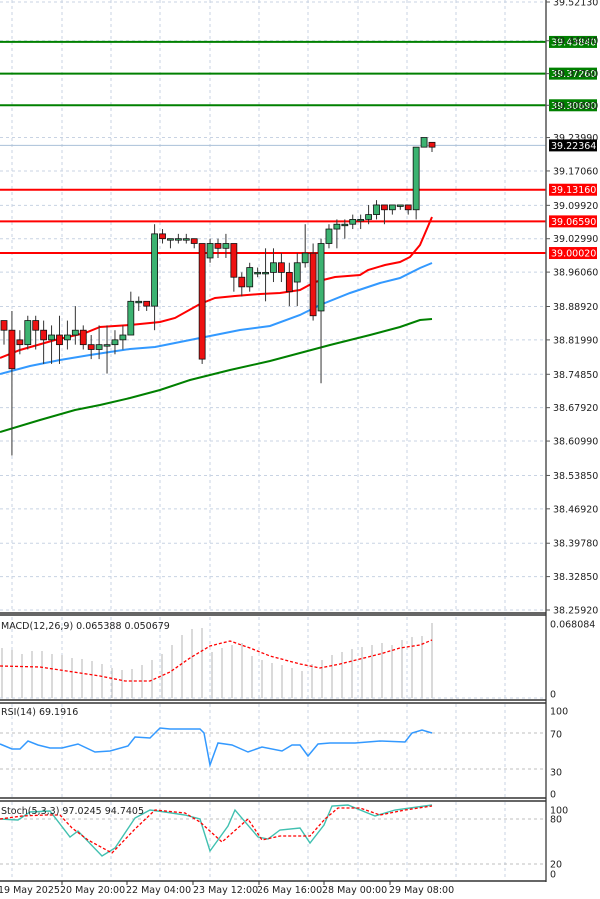 This screenshot has width=600, height=899. What do you see at coordinates (575, 171) in the screenshot?
I see `price-tick-label: 39.17060` at bounding box center [575, 171].